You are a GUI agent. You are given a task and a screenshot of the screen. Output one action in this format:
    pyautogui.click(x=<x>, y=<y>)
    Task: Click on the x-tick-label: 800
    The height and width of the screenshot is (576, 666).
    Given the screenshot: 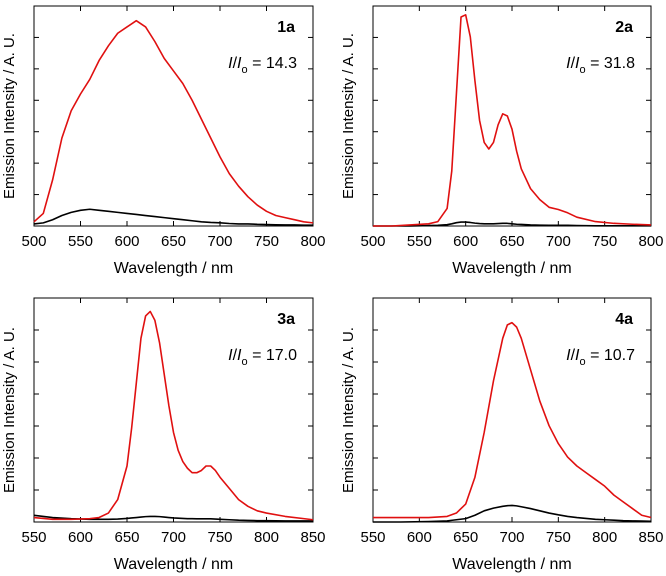 What is the action you would take?
    pyautogui.click(x=604, y=537)
    